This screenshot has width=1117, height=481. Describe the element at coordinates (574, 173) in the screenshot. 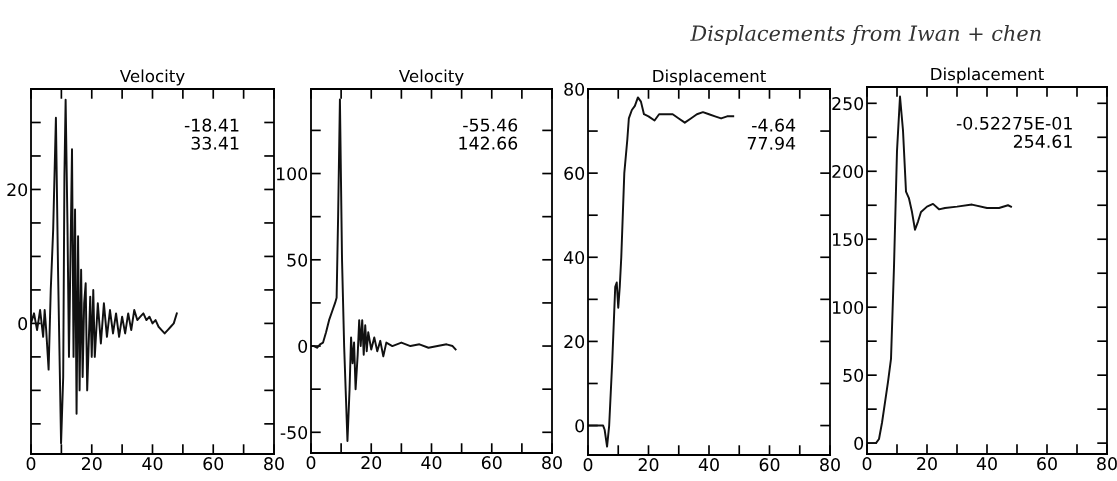

I see `y-tick-label: 60` at that location.